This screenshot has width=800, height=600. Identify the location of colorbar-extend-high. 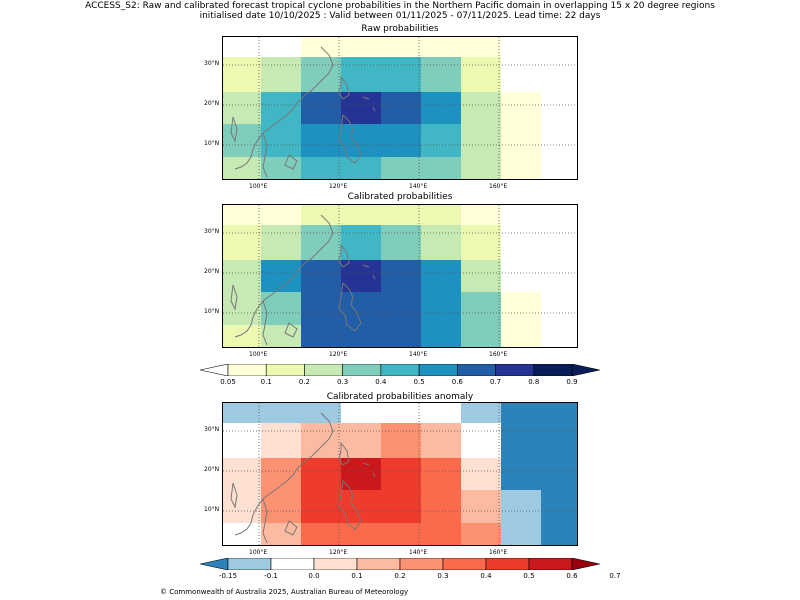
(585, 564).